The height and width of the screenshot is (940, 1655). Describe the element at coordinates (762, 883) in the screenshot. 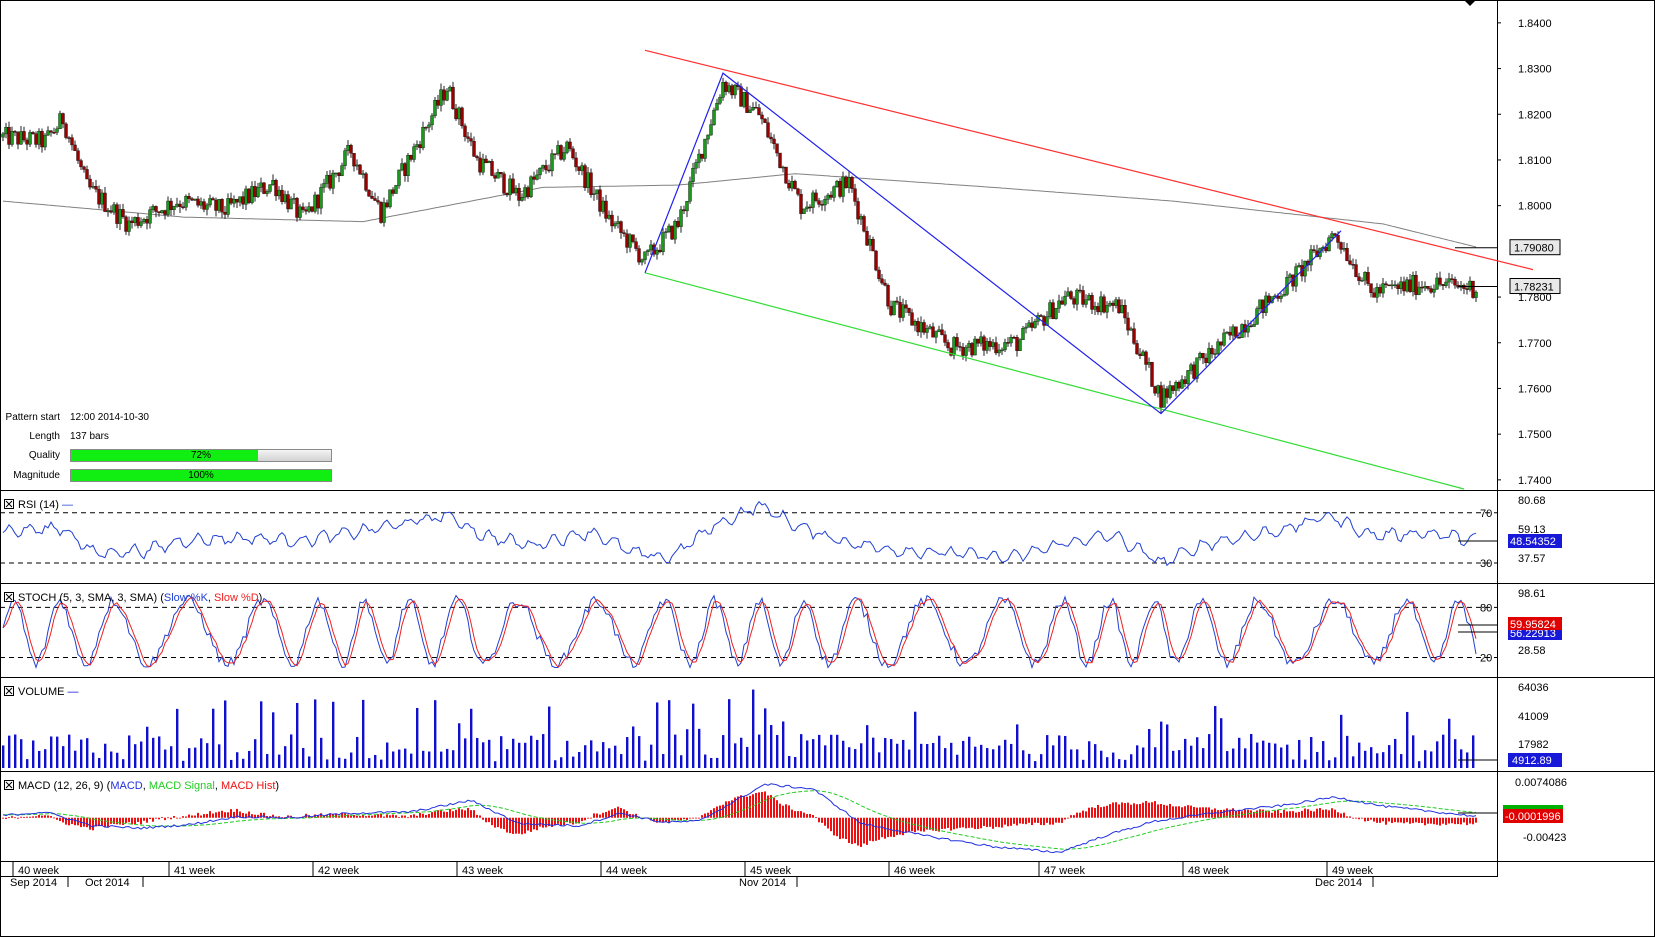

I see `month-label: Nov 2014` at that location.